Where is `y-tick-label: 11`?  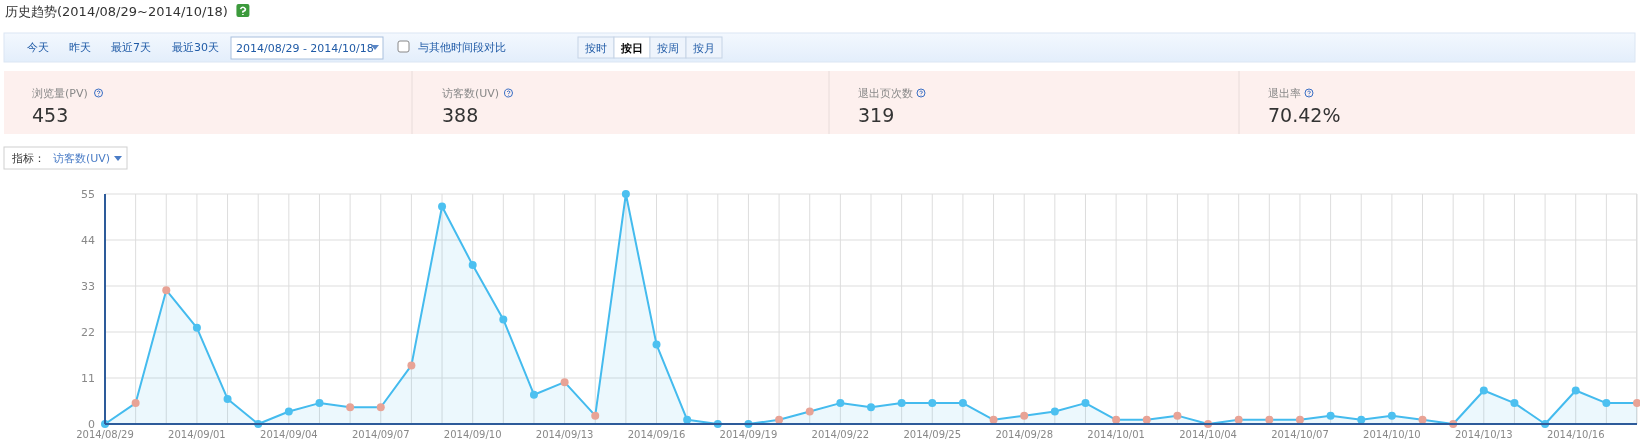
y-tick-label: 11 is located at coordinates (88, 378).